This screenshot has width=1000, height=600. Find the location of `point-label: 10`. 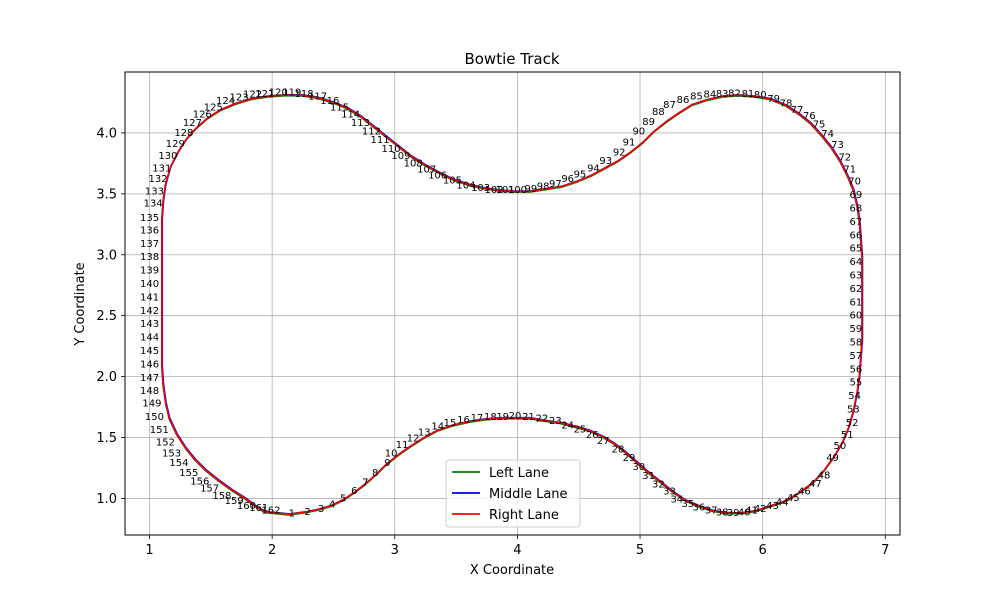

point-label: 10 is located at coordinates (391, 453).